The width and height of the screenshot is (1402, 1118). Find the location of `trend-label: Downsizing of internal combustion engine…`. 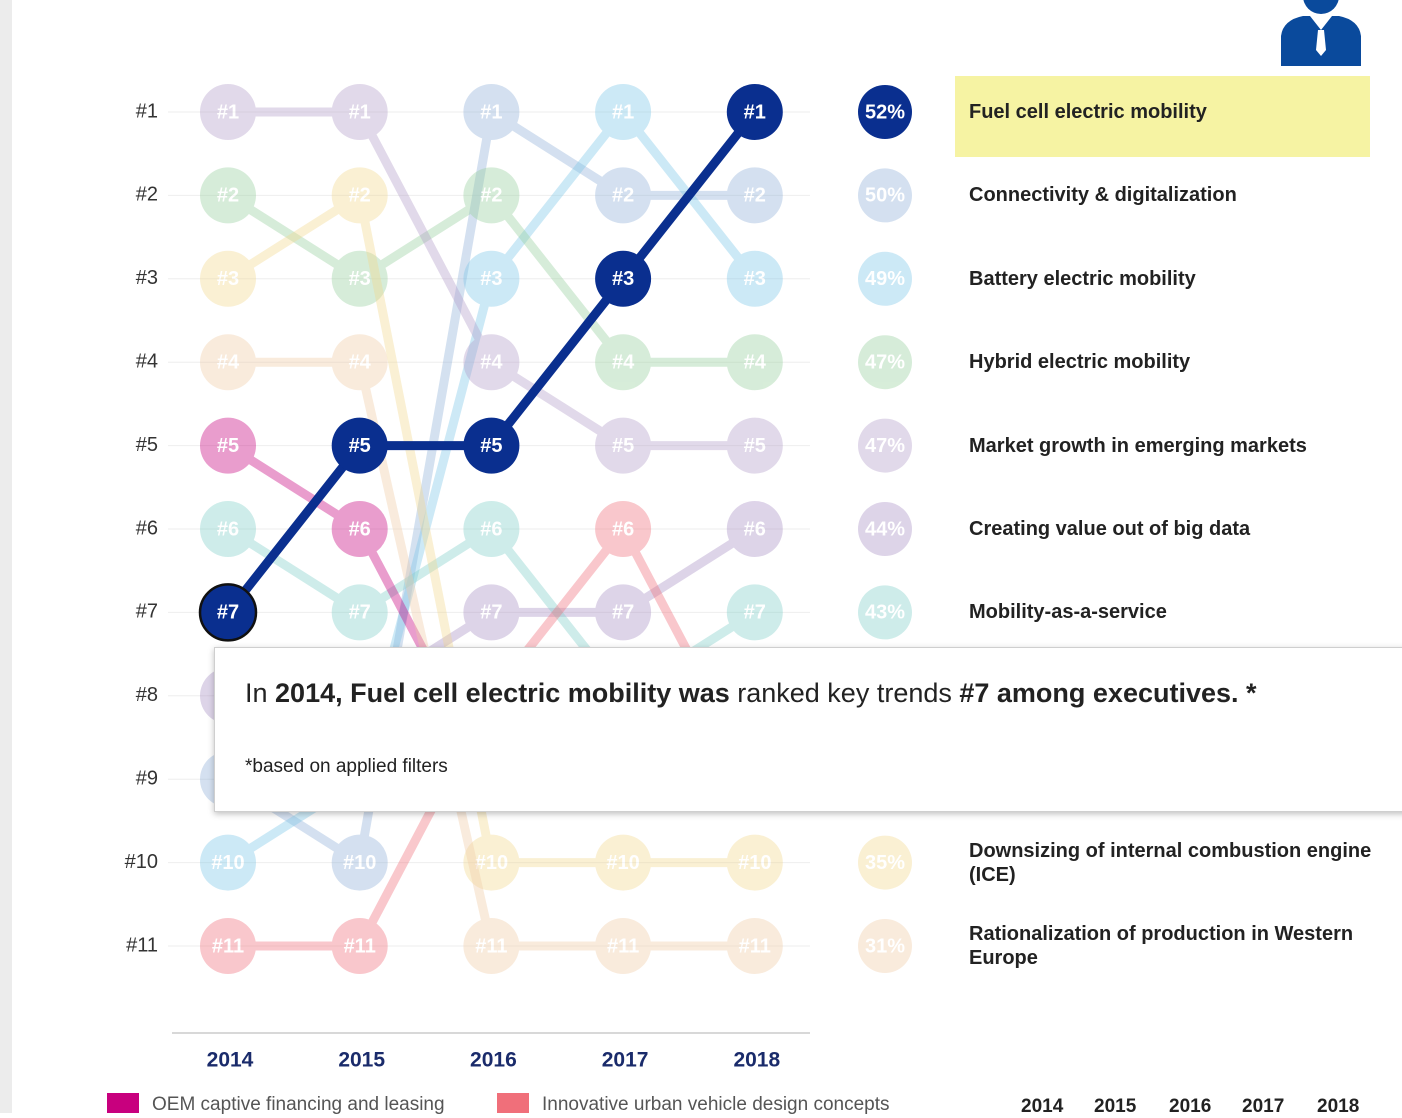

trend-label: Downsizing of internal combustion engine… is located at coordinates (1170, 862).